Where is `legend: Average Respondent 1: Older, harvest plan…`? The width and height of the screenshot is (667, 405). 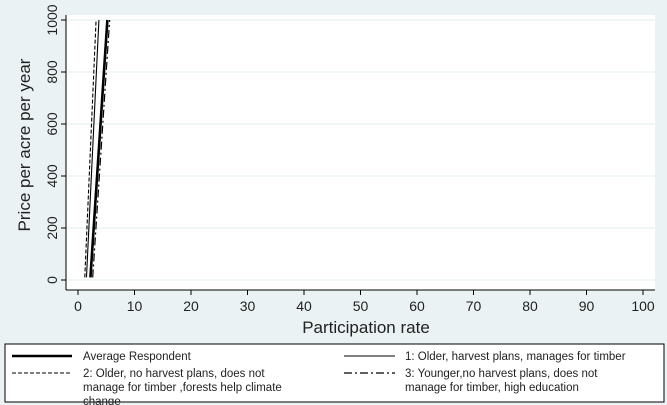 legend: Average Respondent 1: Older, harvest plan… is located at coordinates (319, 378).